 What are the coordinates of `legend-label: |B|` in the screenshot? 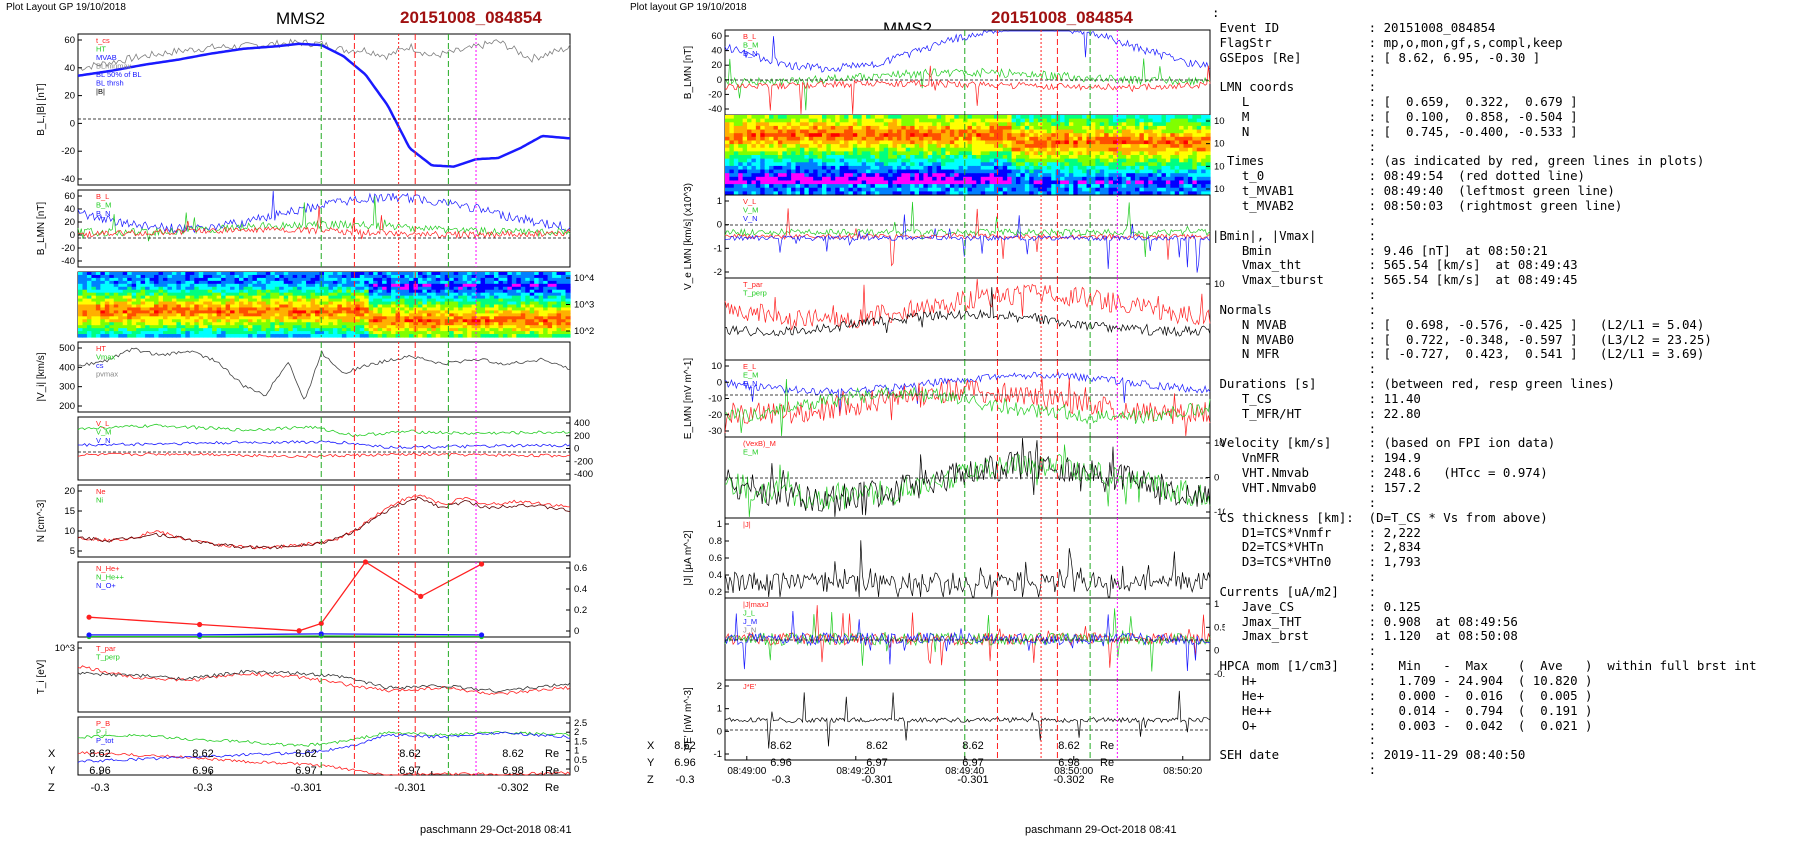 It's located at (100, 91).